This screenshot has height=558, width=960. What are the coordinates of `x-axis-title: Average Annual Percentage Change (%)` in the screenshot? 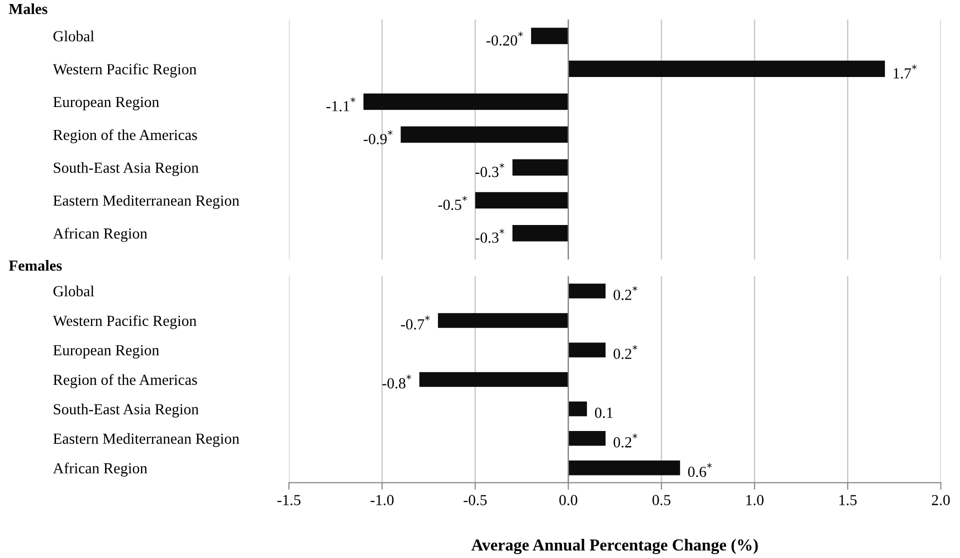 It's located at (614, 546).